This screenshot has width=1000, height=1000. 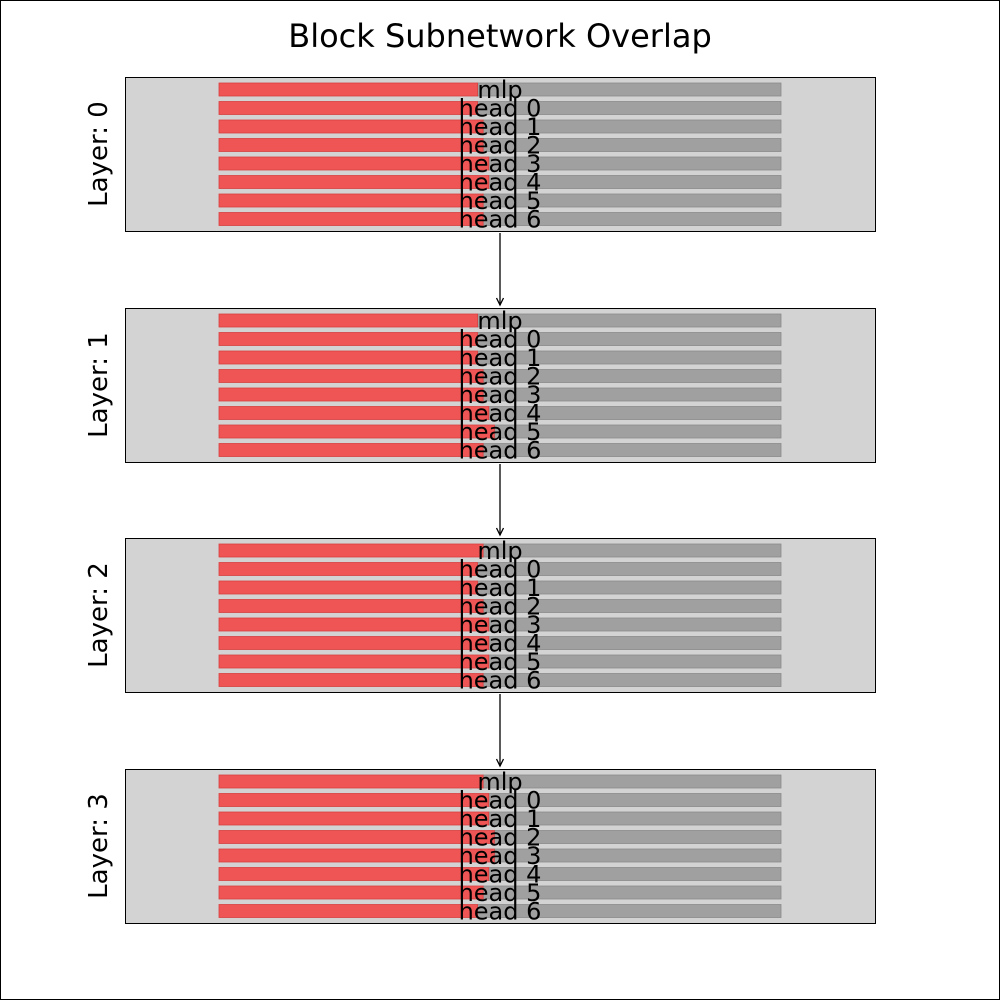 What do you see at coordinates (99, 154) in the screenshot?
I see `layer-label: Layer: 0` at bounding box center [99, 154].